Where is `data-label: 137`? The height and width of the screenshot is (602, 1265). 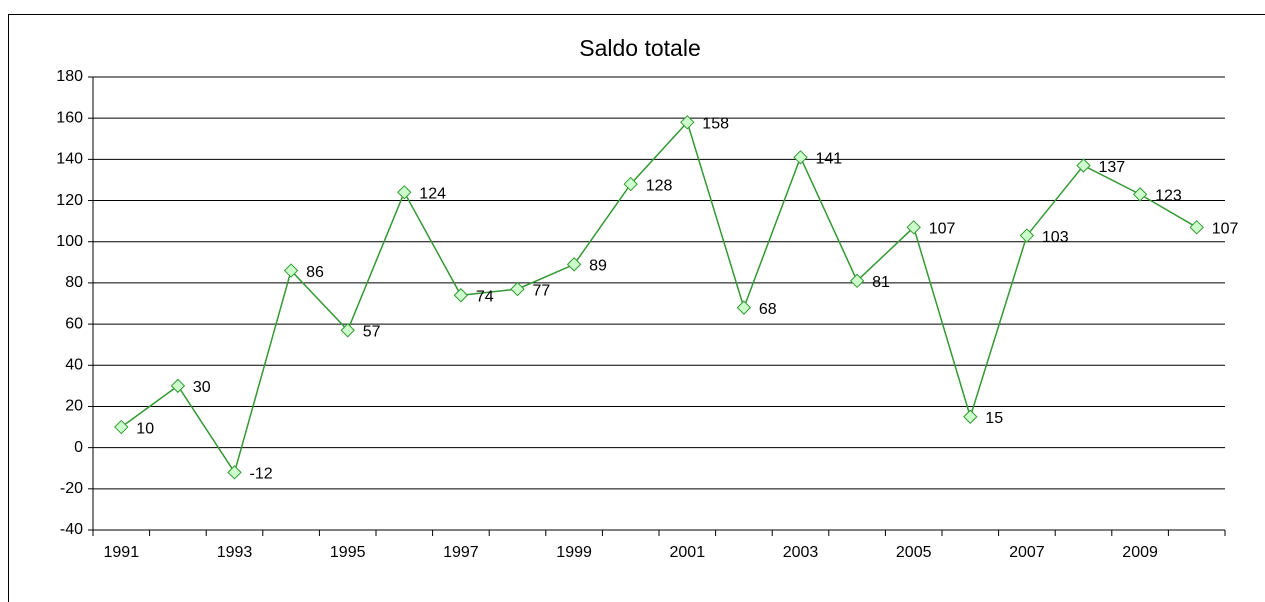
data-label: 137 is located at coordinates (1112, 167).